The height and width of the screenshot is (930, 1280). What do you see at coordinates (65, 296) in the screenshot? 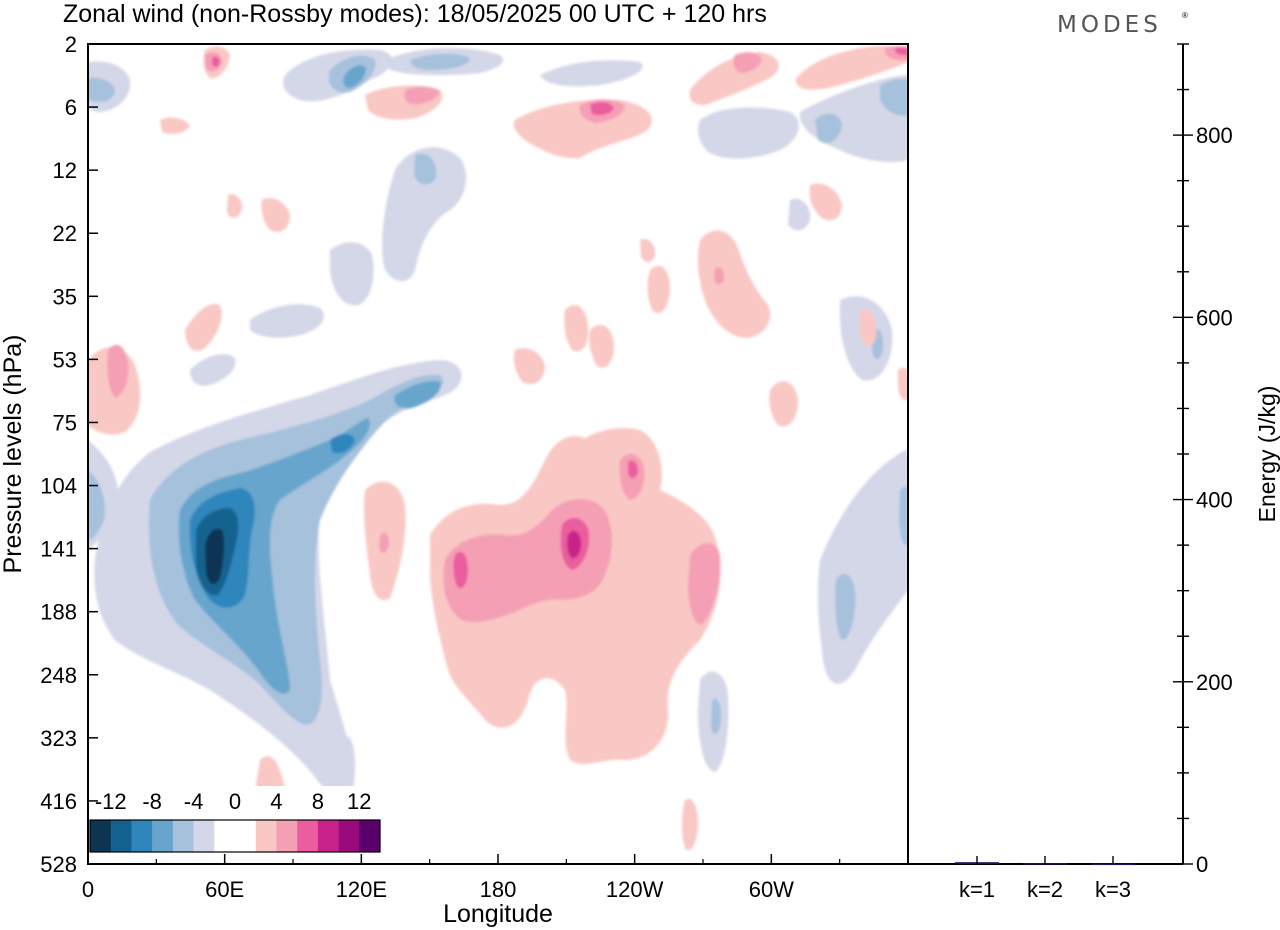
I see `y-tick-label: 35` at bounding box center [65, 296].